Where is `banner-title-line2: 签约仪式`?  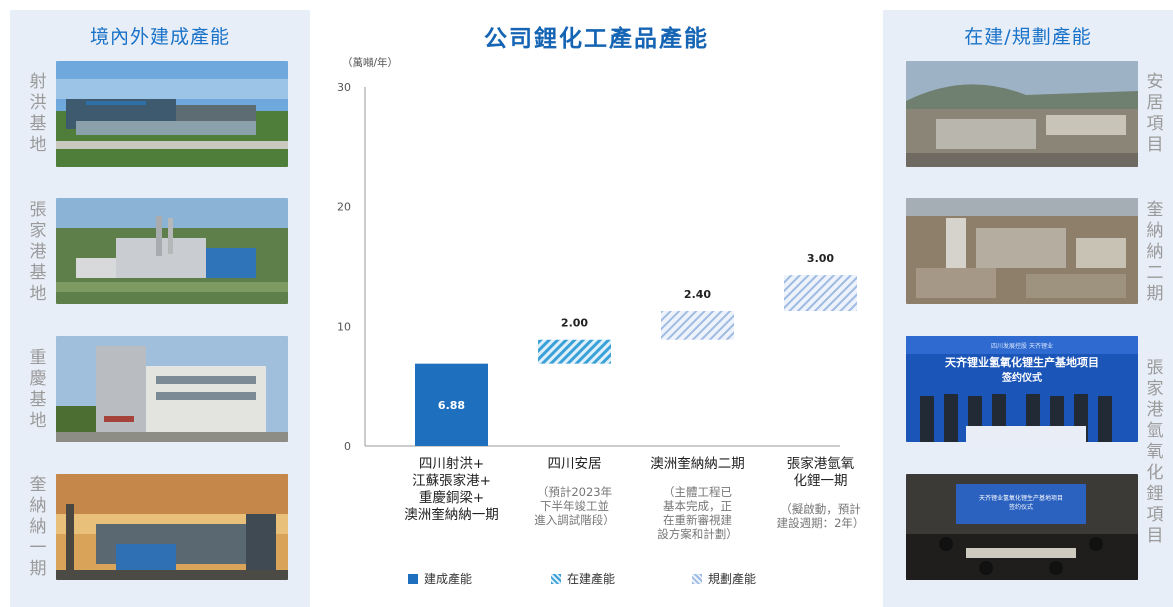
banner-title-line2: 签约仪式 is located at coordinates (1021, 377).